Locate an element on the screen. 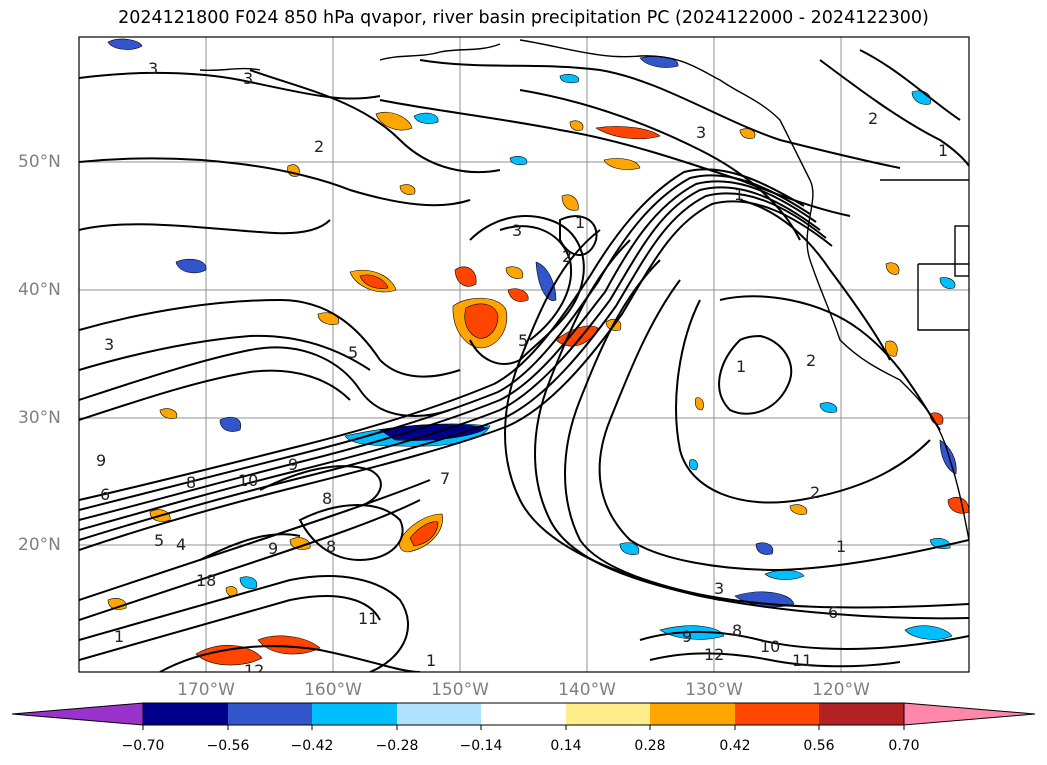 The image size is (1047, 765). contour-label: 4 is located at coordinates (181, 544).